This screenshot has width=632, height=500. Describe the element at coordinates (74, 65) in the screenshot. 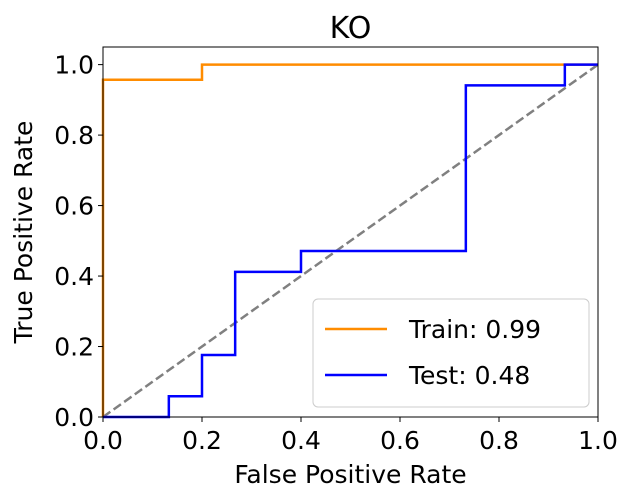

I see `y-tick-label: 1.0` at that location.